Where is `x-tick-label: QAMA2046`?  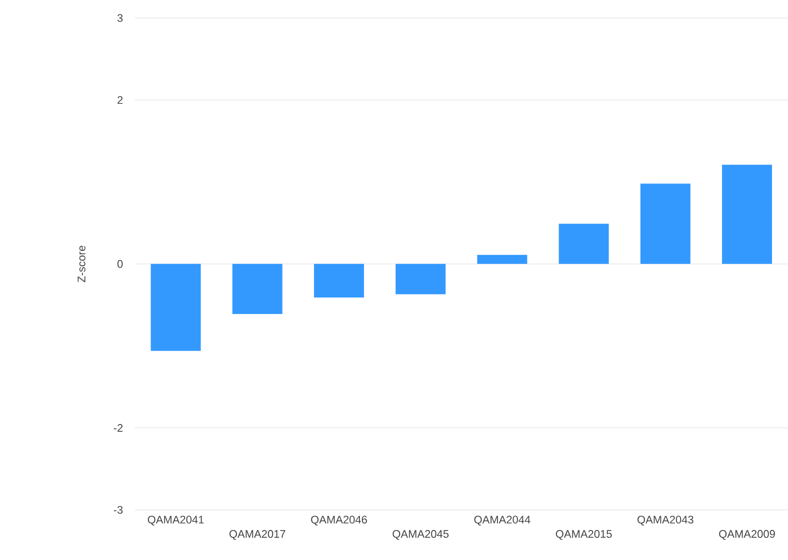 x-tick-label: QAMA2046 is located at coordinates (339, 521).